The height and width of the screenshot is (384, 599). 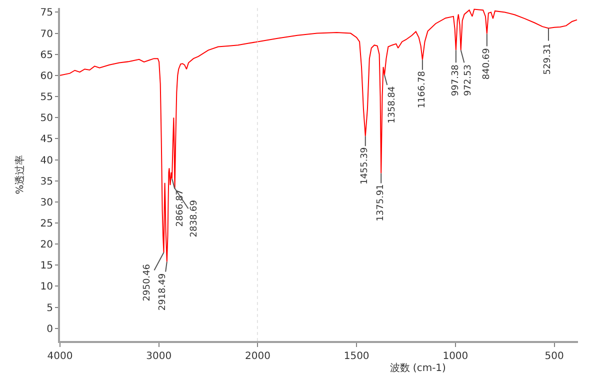 I want to click on annotation: 840.69, so click(x=487, y=64).